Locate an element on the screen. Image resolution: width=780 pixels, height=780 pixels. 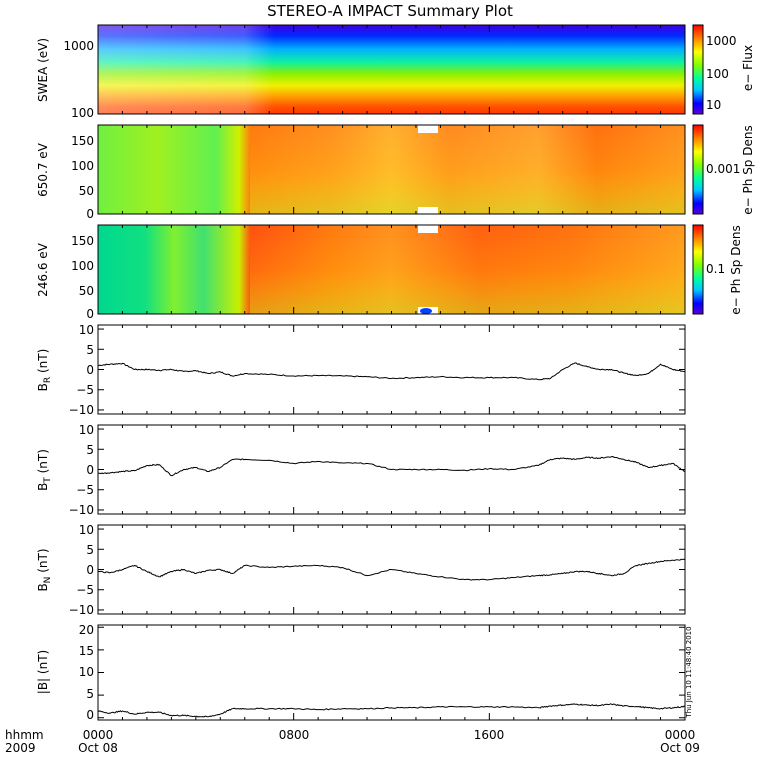
bn-ytick-m5: −5 is located at coordinates (85, 590).